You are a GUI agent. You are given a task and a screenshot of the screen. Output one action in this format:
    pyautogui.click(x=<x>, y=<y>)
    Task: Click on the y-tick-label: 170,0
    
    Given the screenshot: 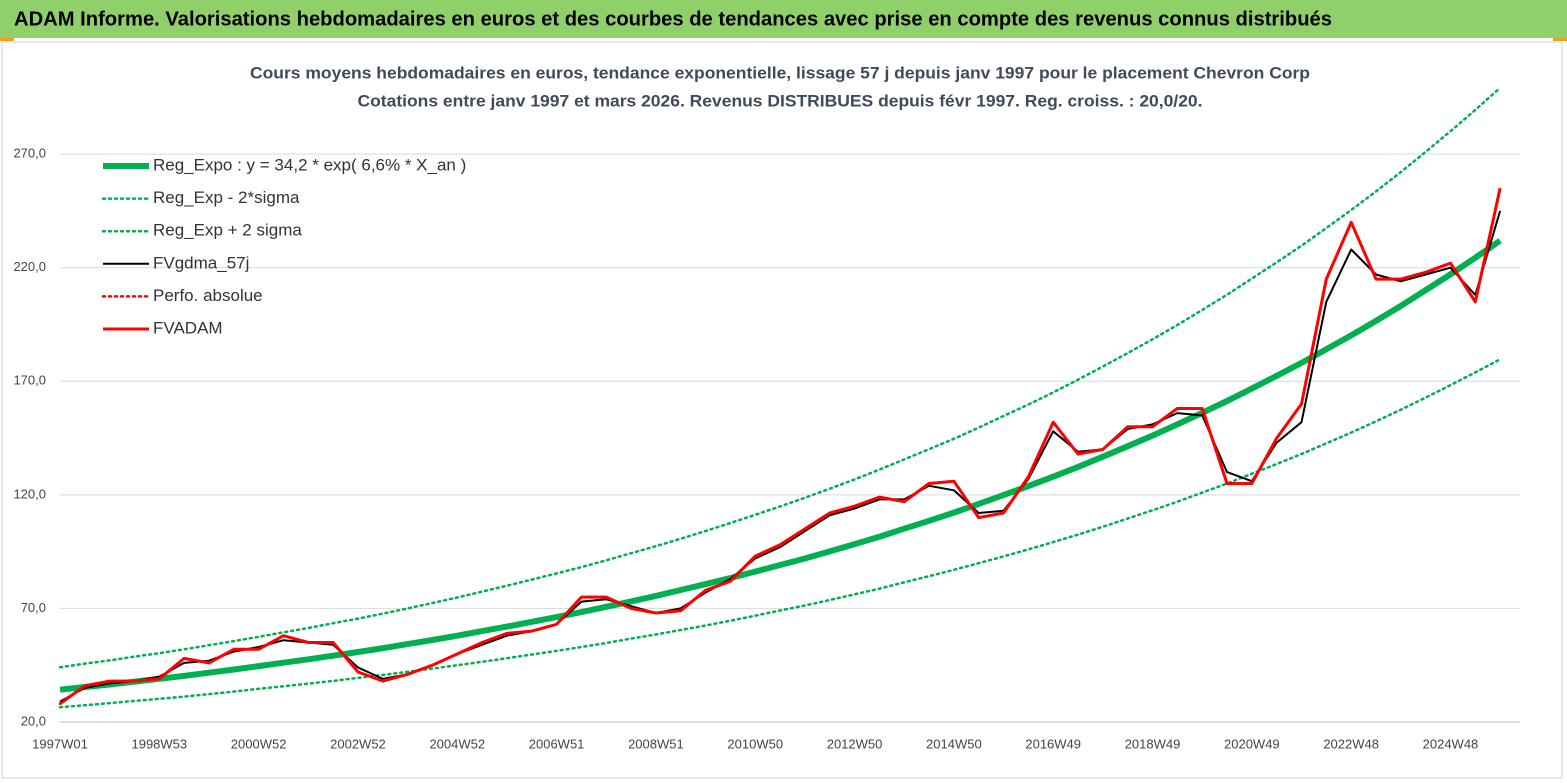 What is the action you would take?
    pyautogui.click(x=29, y=380)
    